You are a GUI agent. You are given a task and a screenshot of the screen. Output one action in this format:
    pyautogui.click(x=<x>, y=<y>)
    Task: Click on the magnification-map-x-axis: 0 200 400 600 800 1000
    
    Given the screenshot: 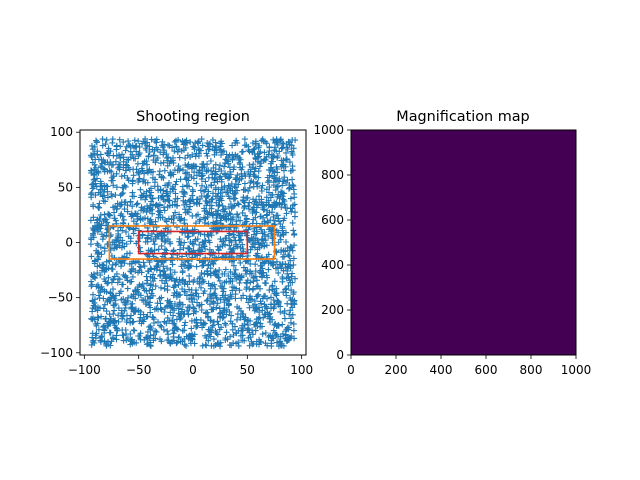 What is the action you would take?
    pyautogui.click(x=469, y=366)
    